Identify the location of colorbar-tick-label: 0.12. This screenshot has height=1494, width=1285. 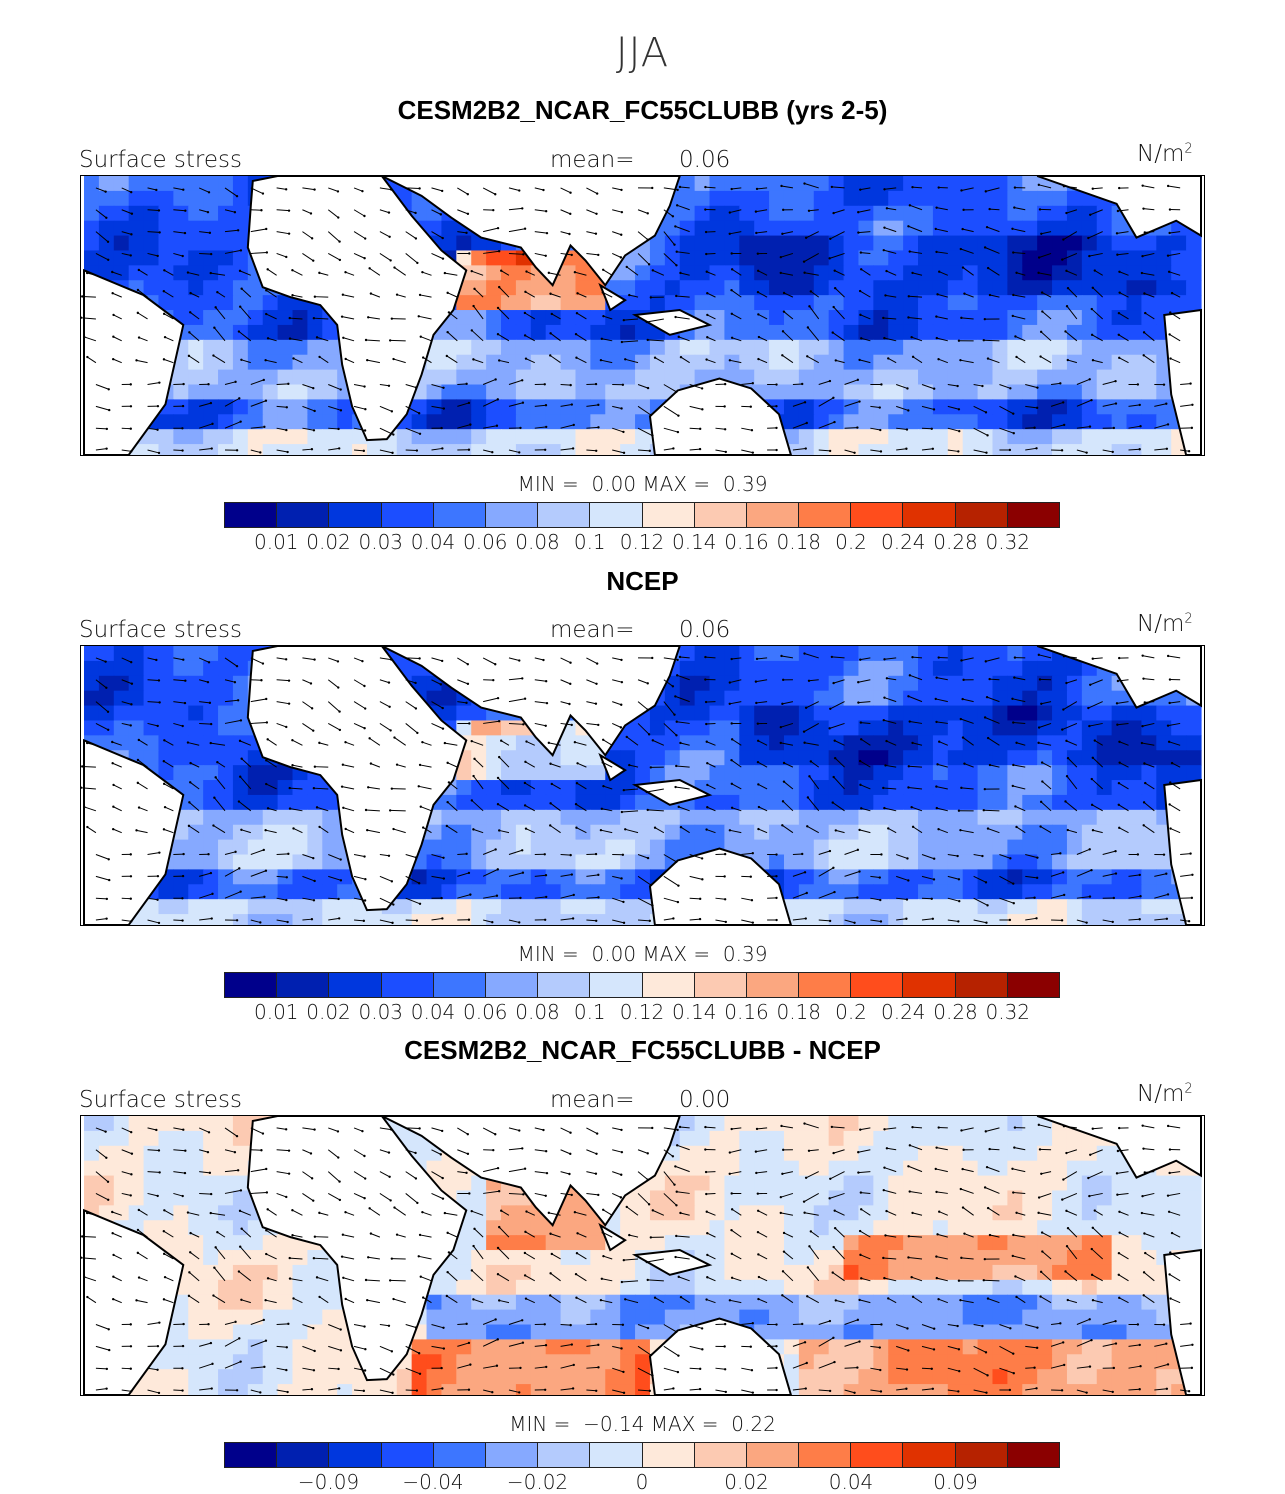
(642, 1012).